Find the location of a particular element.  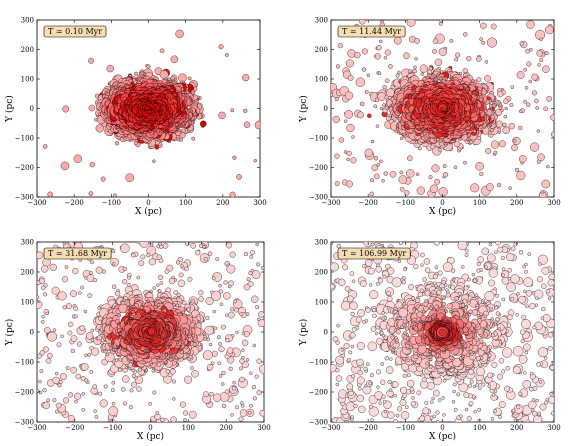

y-tick-label: 0 is located at coordinates (32, 333).